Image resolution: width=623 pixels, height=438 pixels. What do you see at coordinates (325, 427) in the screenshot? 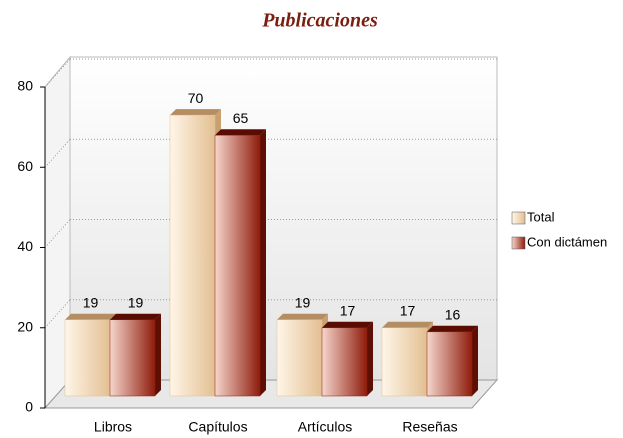
I see `x-tick-label: Artículos` at bounding box center [325, 427].